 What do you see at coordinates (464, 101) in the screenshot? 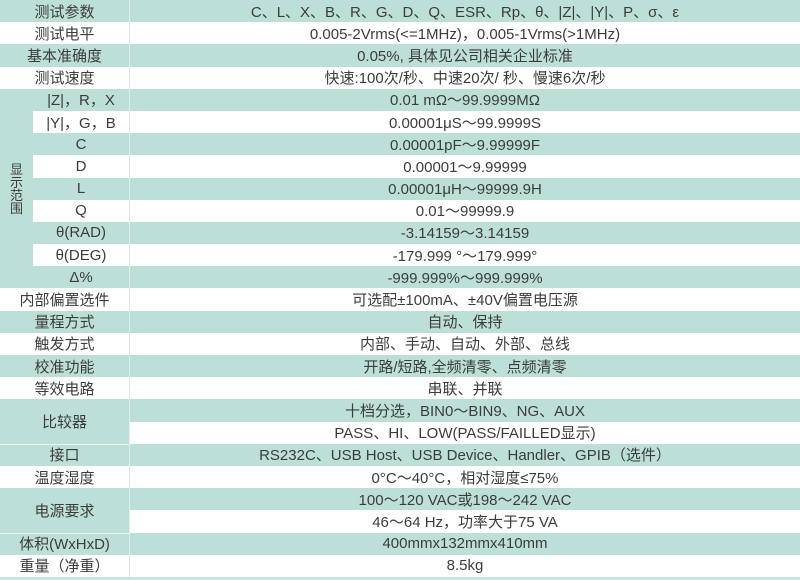
I see `spec-value: 0.01 mΩ～99.9999MΩ` at bounding box center [464, 101].